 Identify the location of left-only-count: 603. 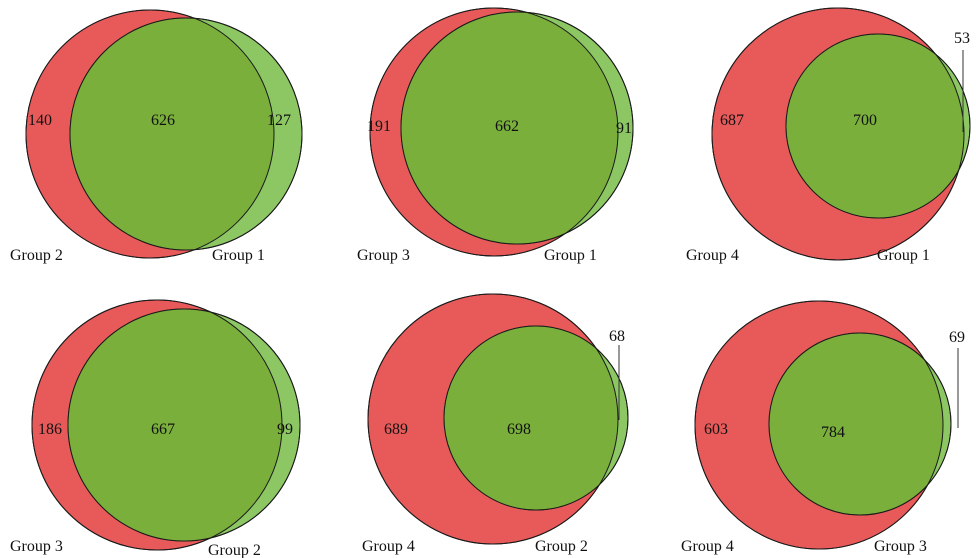
(716, 429).